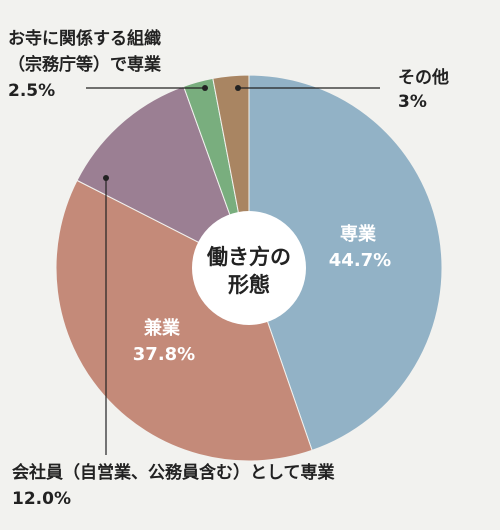 This screenshot has width=500, height=530. I want to click on leader-dot-company, so click(106, 178).